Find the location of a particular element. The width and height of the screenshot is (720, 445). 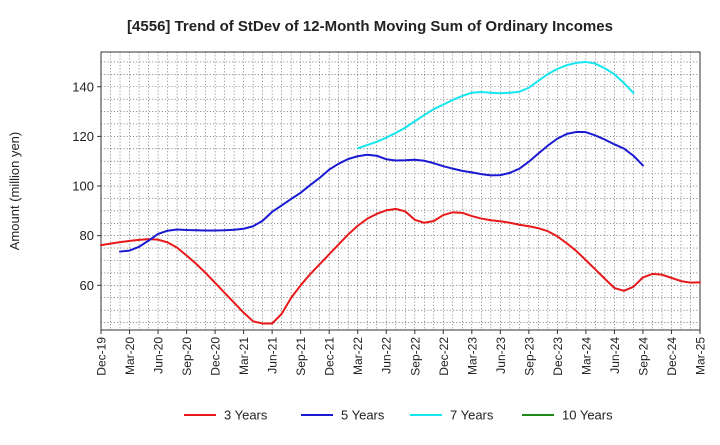

legend-label-3-years: 3 Years is located at coordinates (246, 415).